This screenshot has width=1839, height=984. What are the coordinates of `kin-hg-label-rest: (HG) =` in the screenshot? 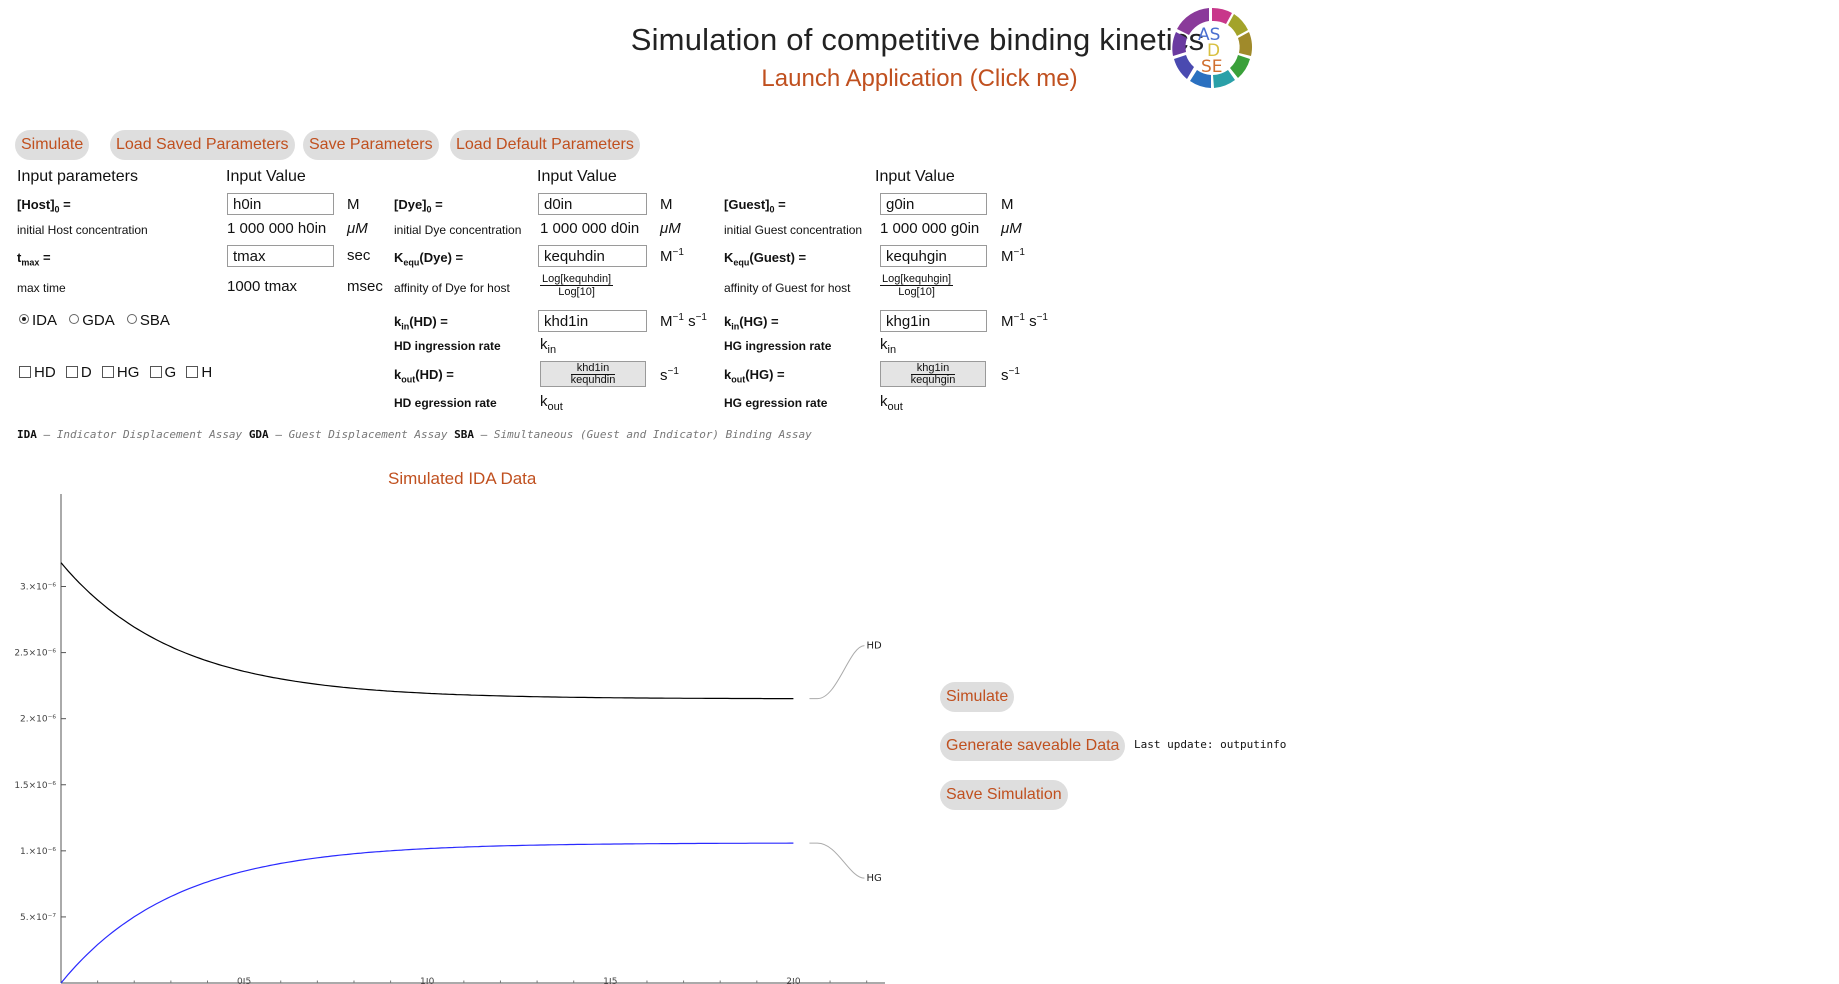 It's located at (759, 321).